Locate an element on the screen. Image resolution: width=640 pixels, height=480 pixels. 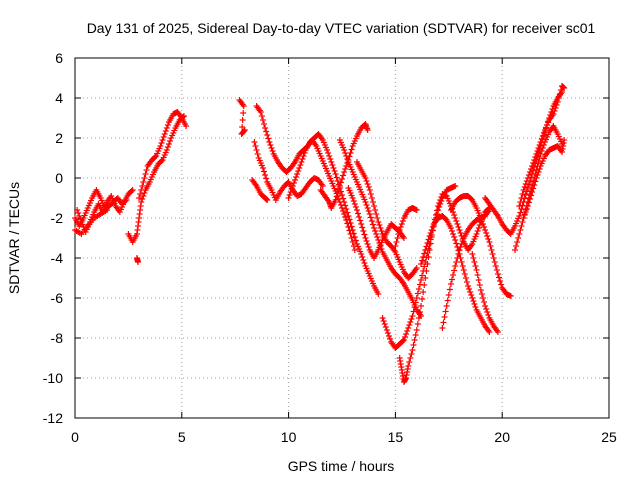
x-axis-label: GPS time / hours is located at coordinates (341, 466).